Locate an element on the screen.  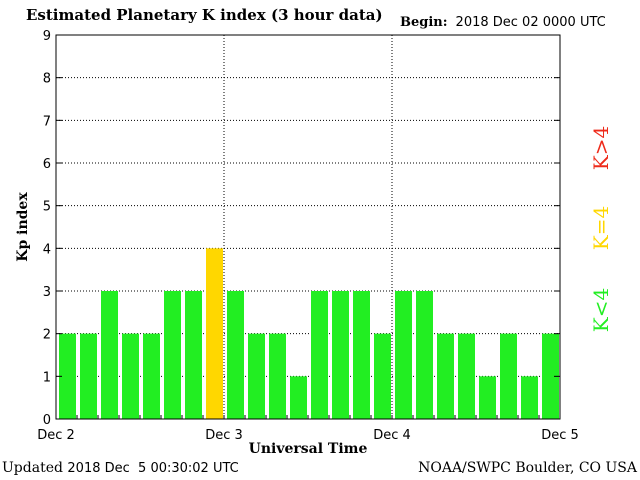
y-tick-label: 1 is located at coordinates (47, 377).